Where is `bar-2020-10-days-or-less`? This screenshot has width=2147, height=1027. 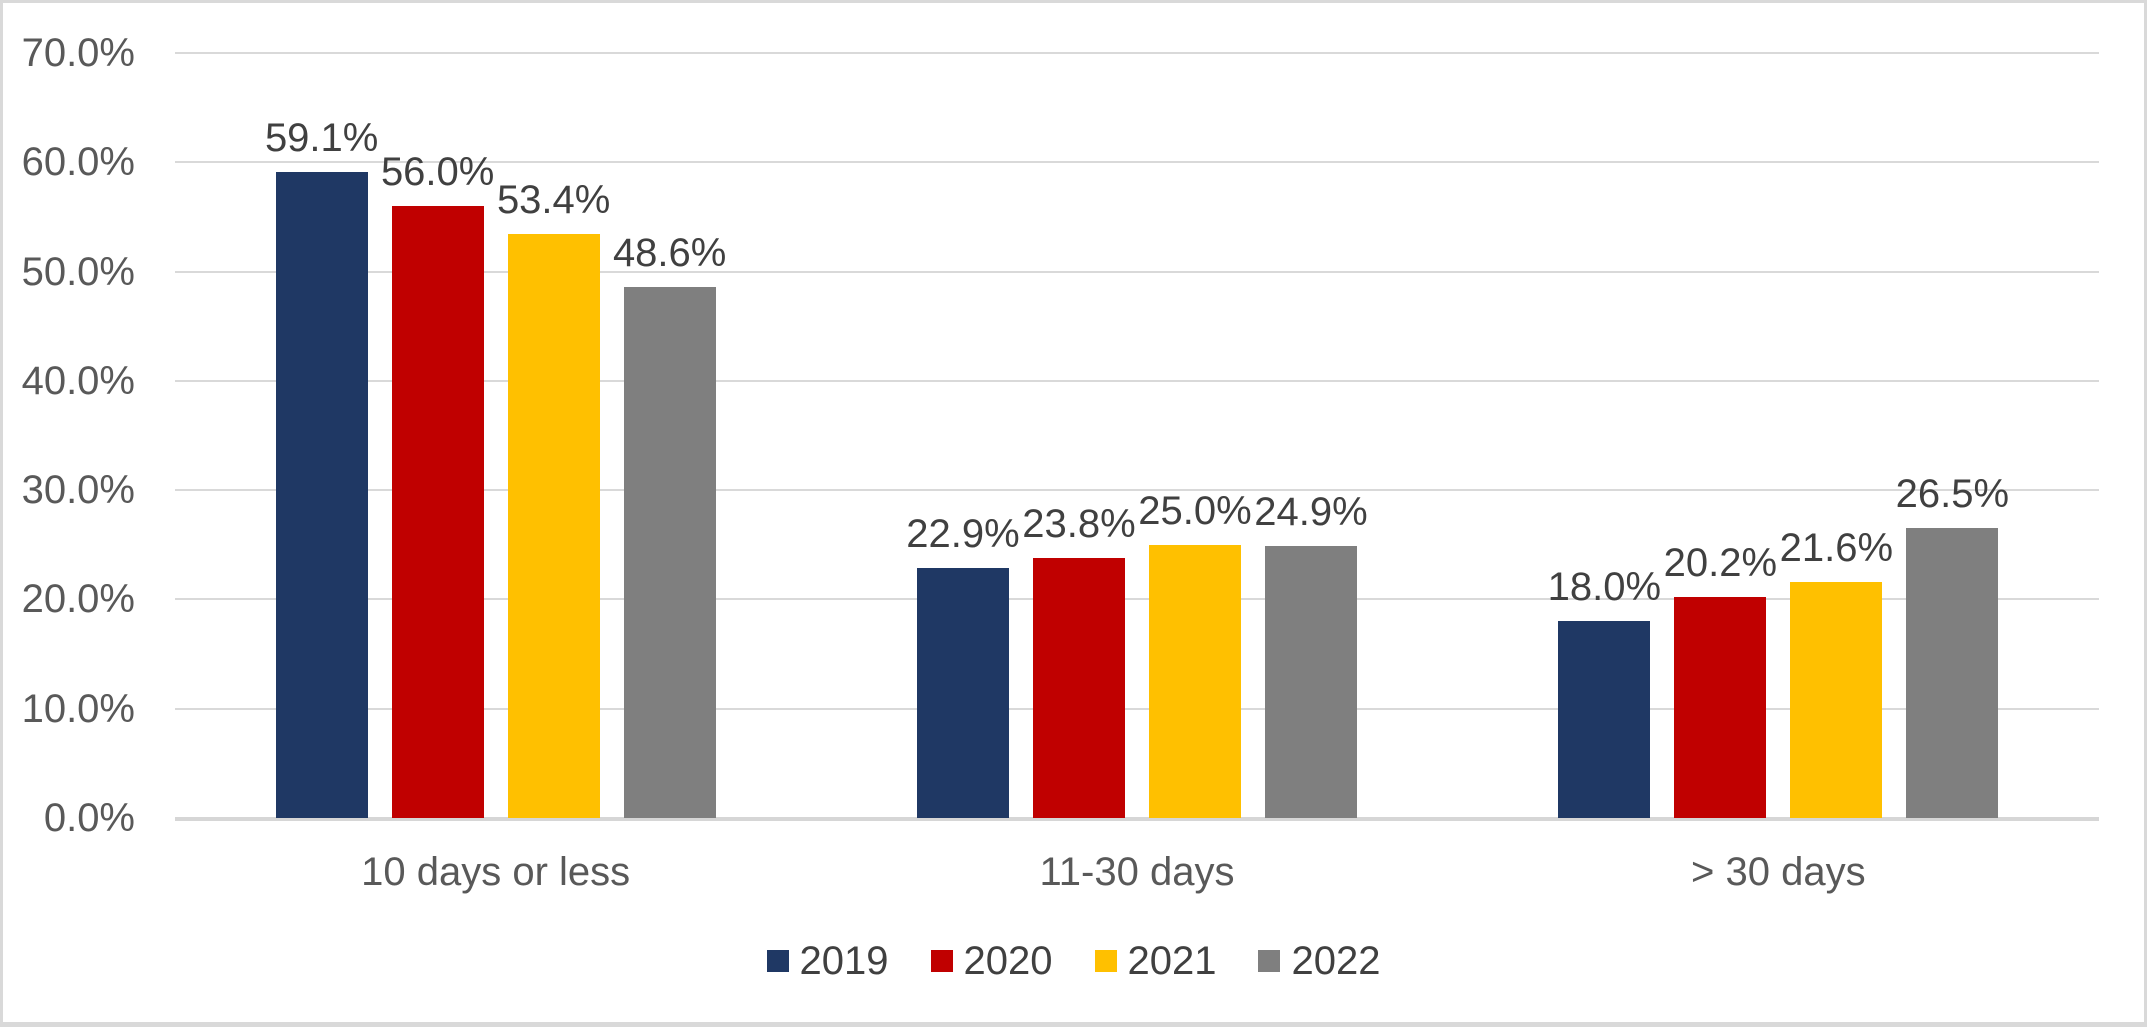 bar-2020-10-days-or-less is located at coordinates (437, 512).